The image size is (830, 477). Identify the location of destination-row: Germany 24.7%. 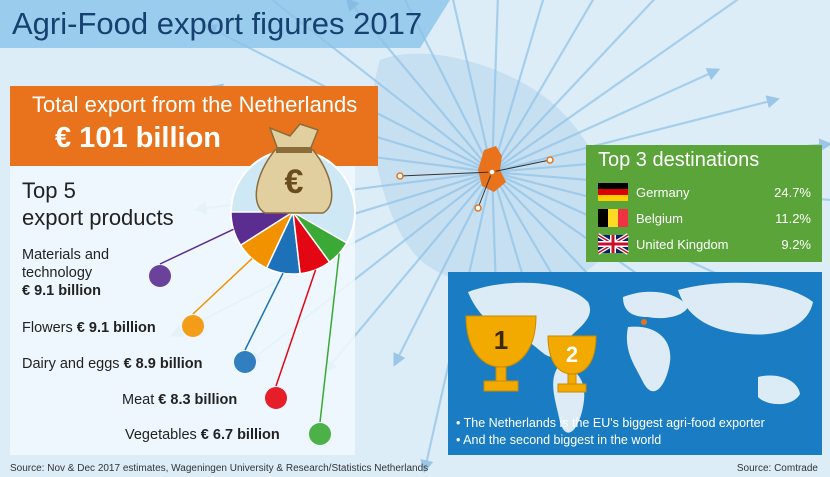
(723, 192).